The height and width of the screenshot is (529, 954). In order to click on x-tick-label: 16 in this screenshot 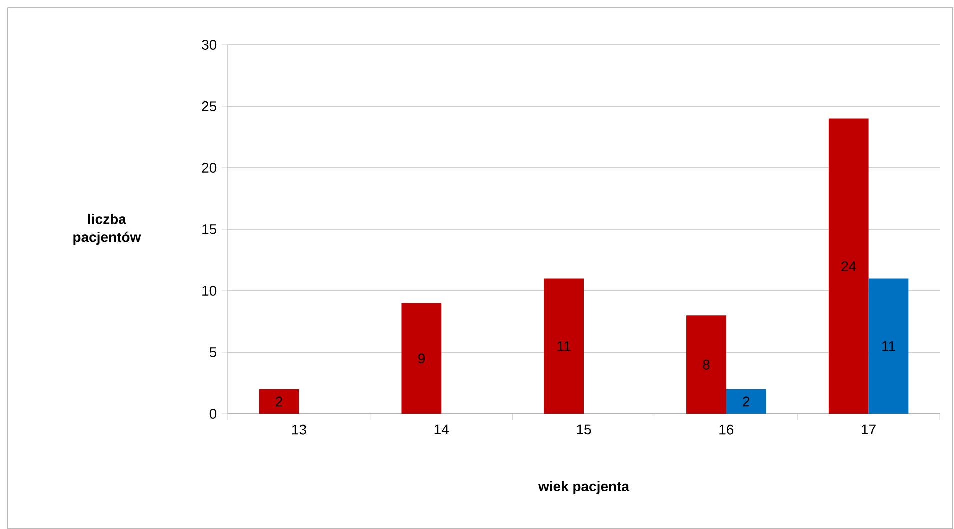, I will do `click(727, 429)`.